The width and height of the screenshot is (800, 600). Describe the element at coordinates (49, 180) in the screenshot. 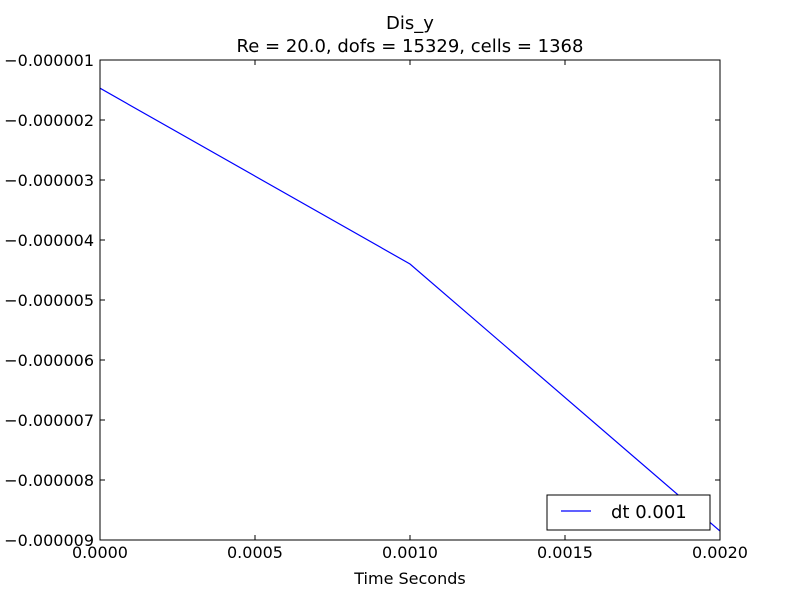

I see `y-tick-label: −0.000003` at that location.